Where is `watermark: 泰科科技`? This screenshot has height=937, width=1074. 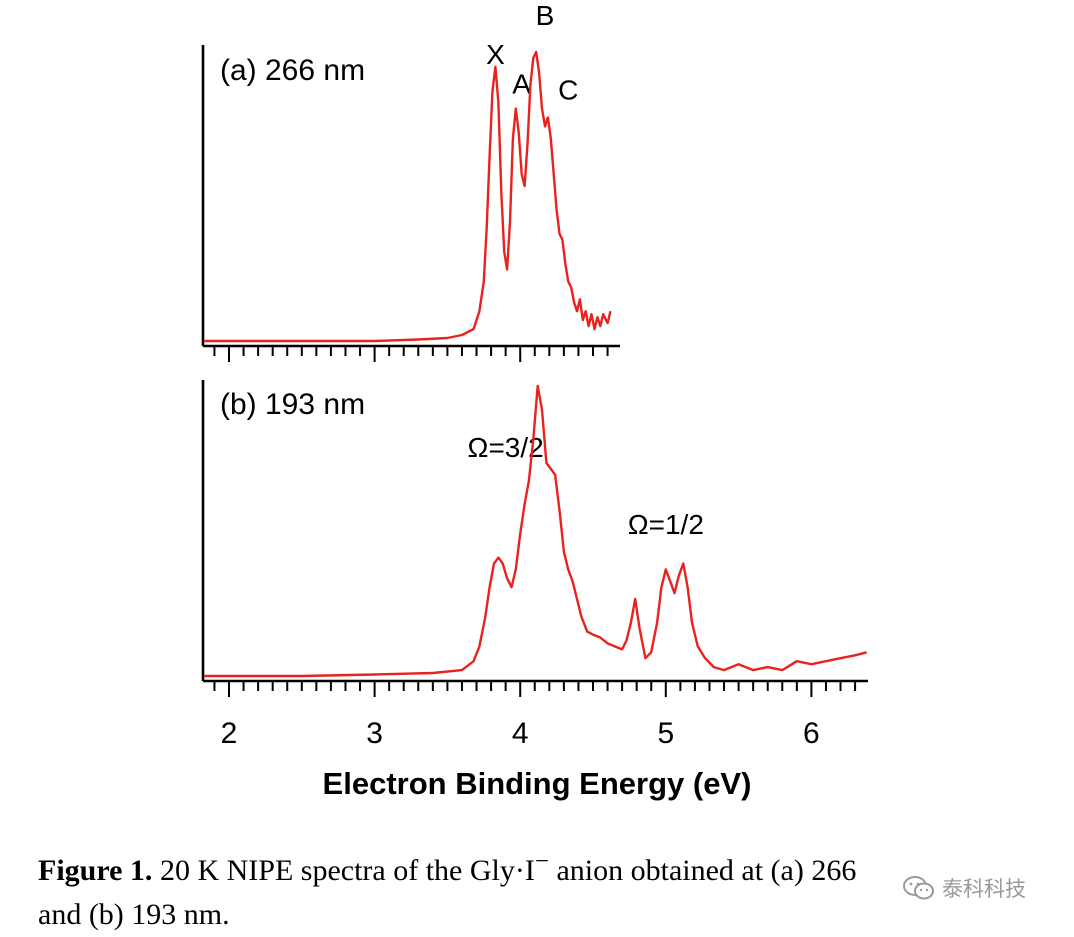 watermark: 泰科科技 is located at coordinates (964, 888).